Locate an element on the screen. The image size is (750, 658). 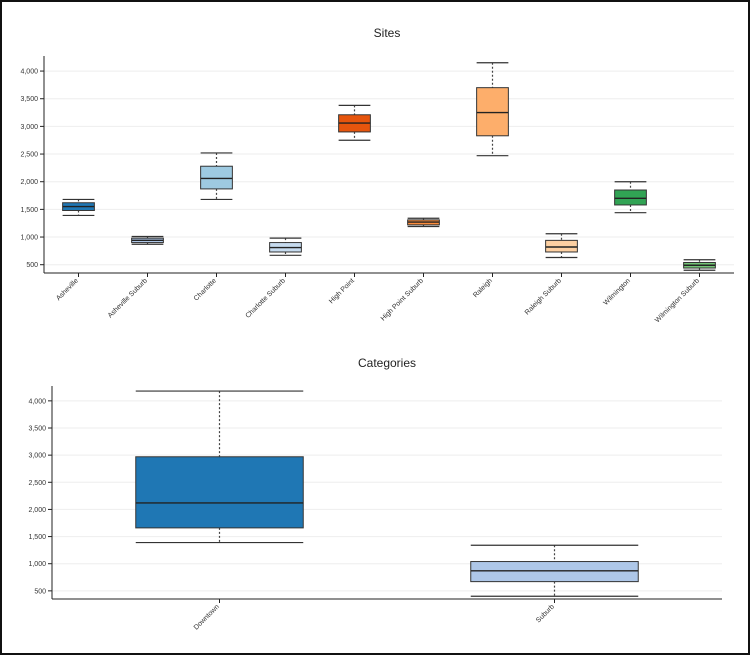
x-tick-label-suburb: Suburb is located at coordinates (545, 613).